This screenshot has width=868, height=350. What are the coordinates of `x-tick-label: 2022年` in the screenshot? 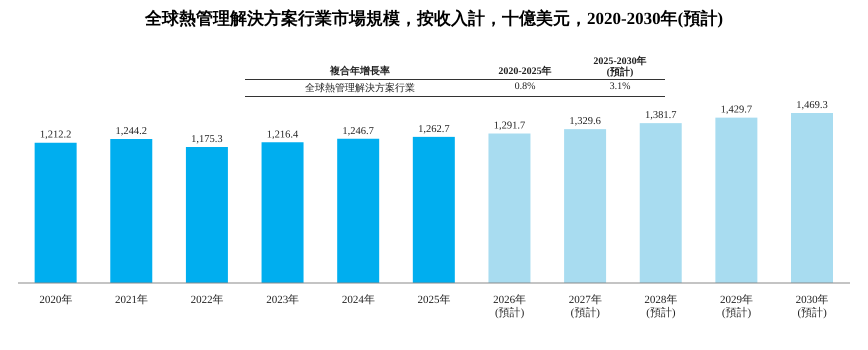 It's located at (207, 300).